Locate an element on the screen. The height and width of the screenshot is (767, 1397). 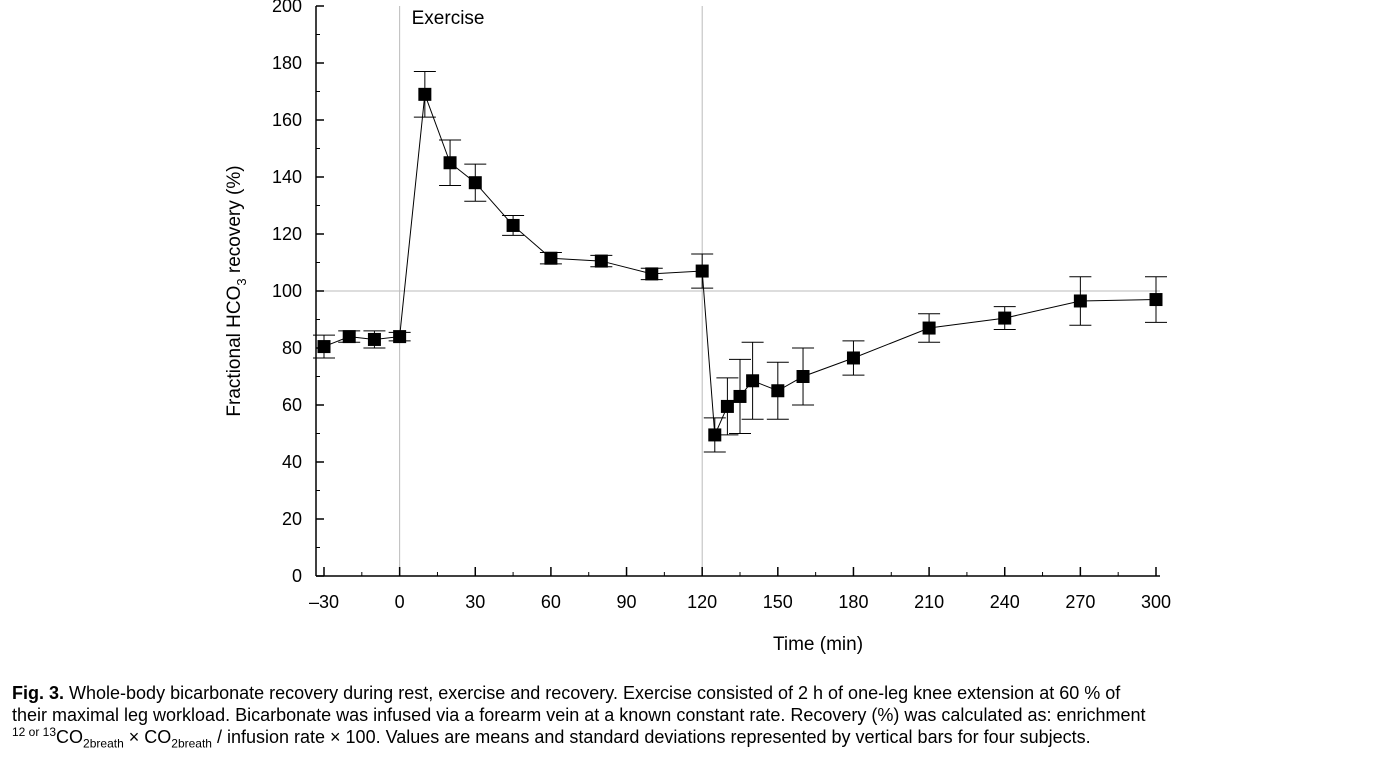
y-tick-label: 100 is located at coordinates (287, 291).